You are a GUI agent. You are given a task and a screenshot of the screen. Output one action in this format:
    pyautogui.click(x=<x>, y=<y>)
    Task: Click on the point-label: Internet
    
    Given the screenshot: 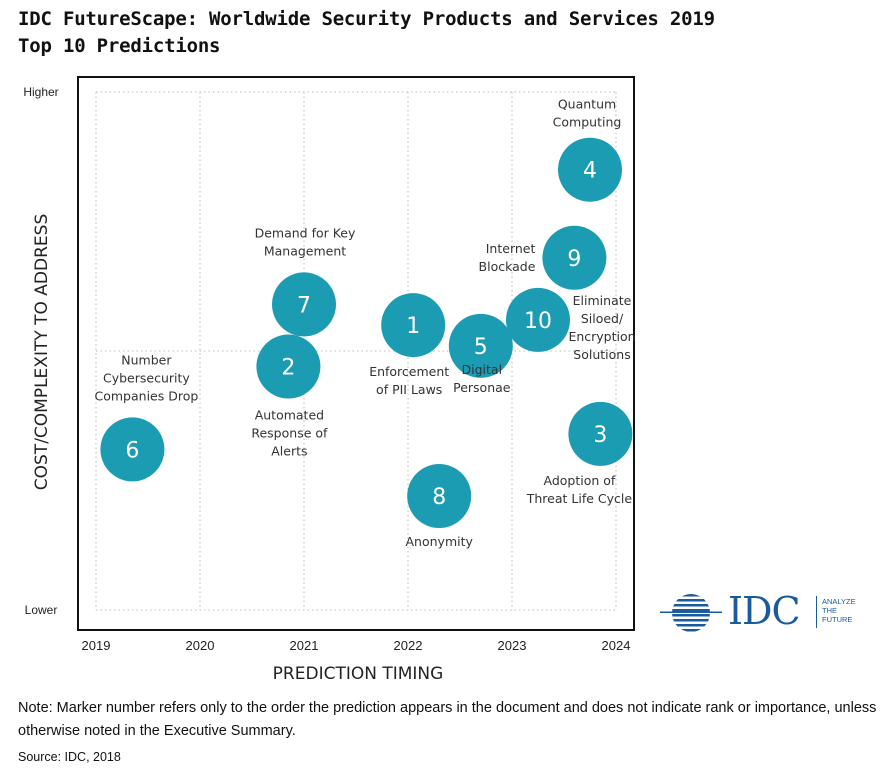 What is the action you would take?
    pyautogui.click(x=511, y=248)
    